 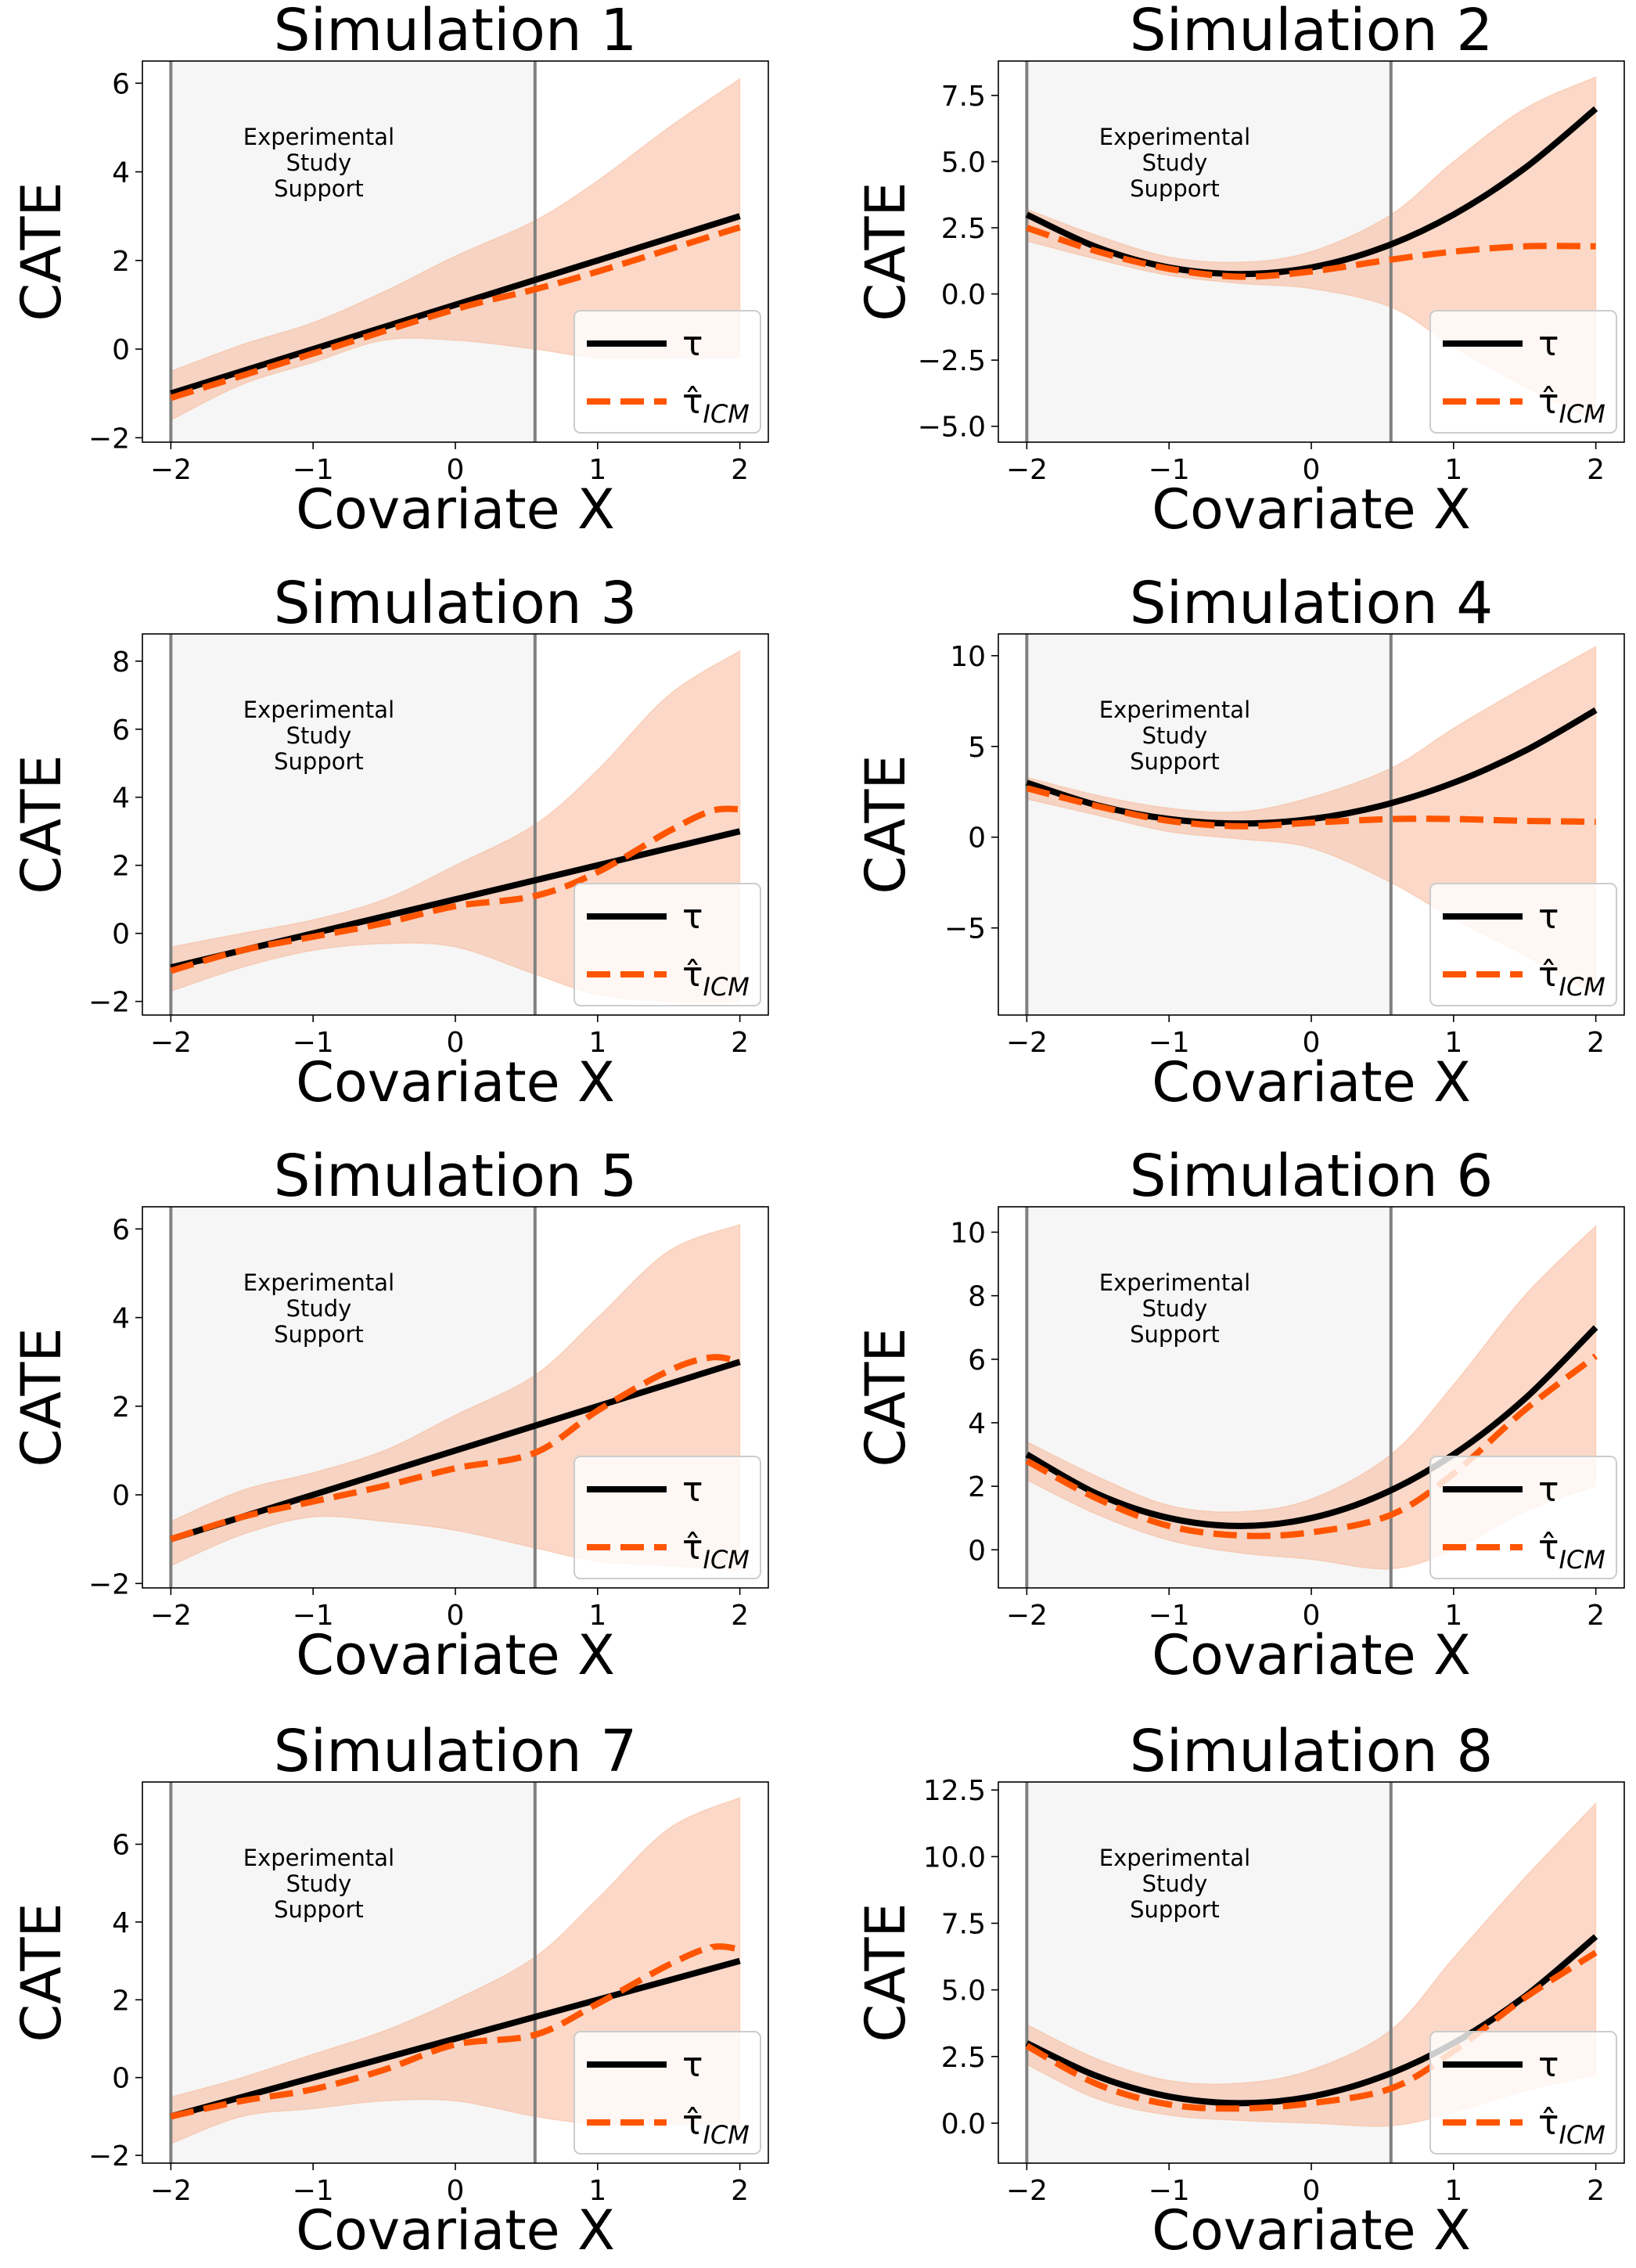 What do you see at coordinates (1312, 1752) in the screenshot?
I see `subplot-title: Simulation 8` at bounding box center [1312, 1752].